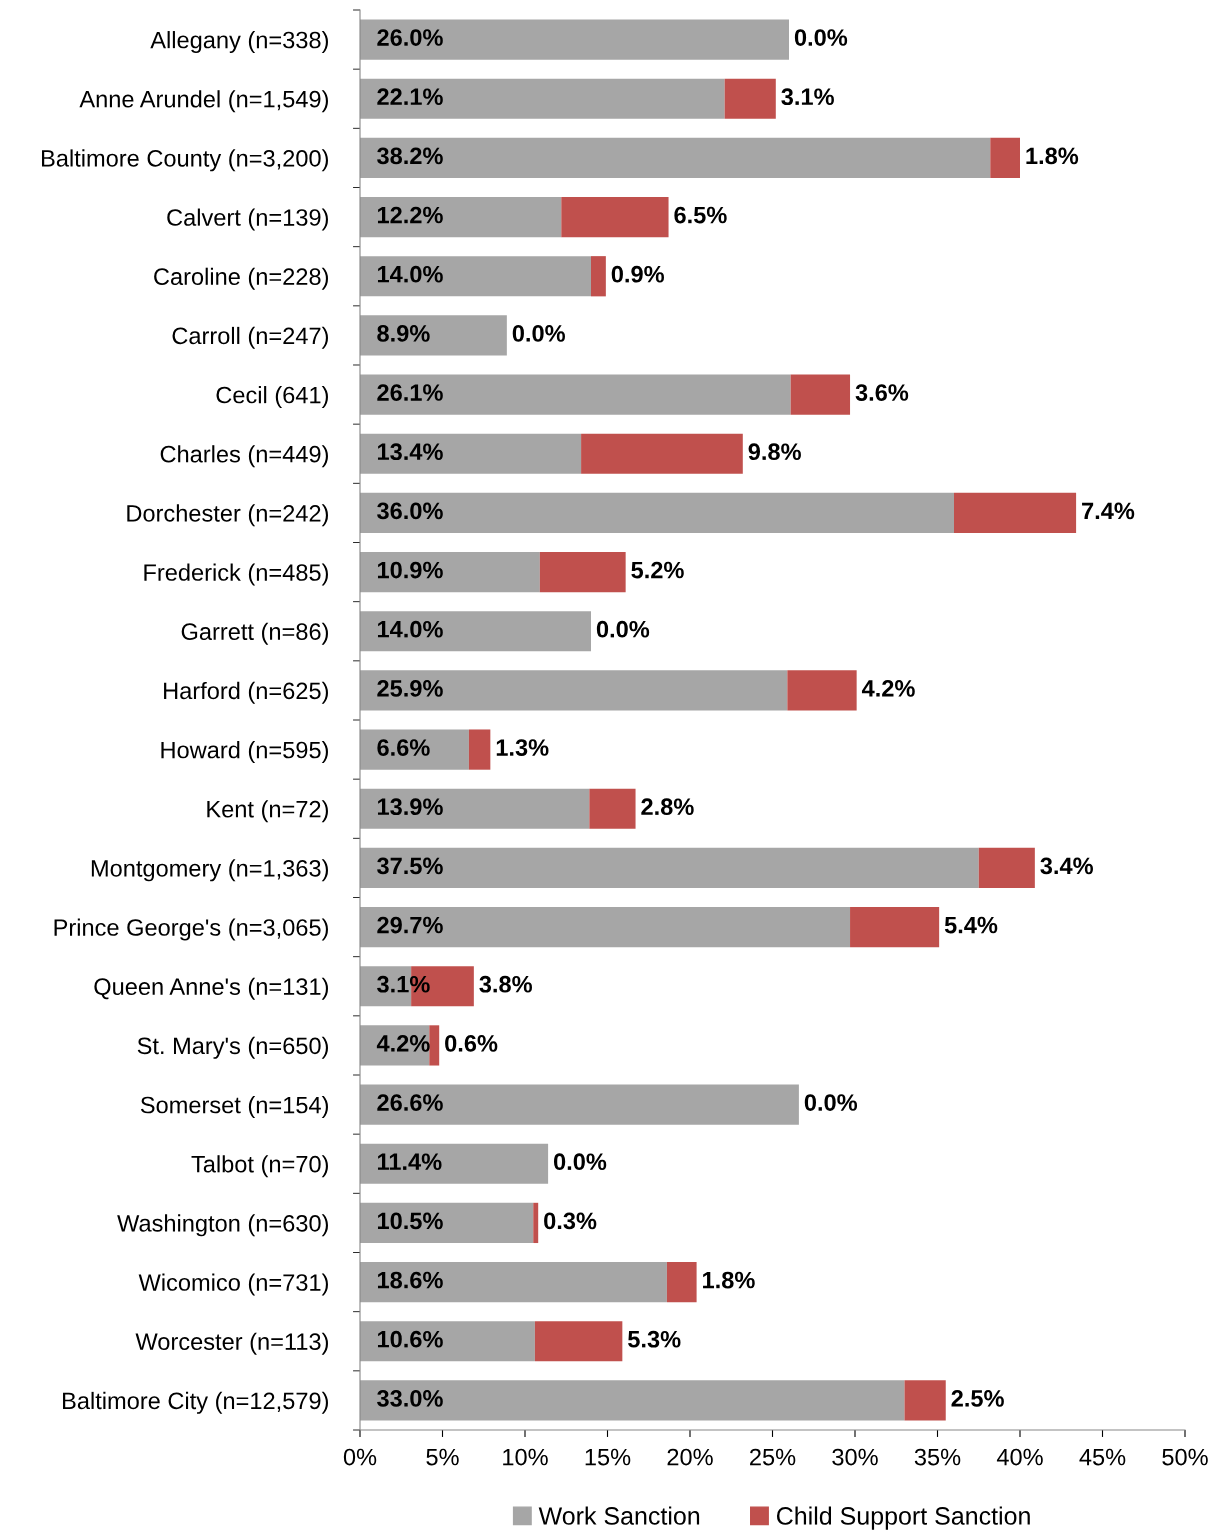 The width and height of the screenshot is (1221, 1533). I want to click on y-tick-label: Wicomico (n=731), so click(233, 1284).